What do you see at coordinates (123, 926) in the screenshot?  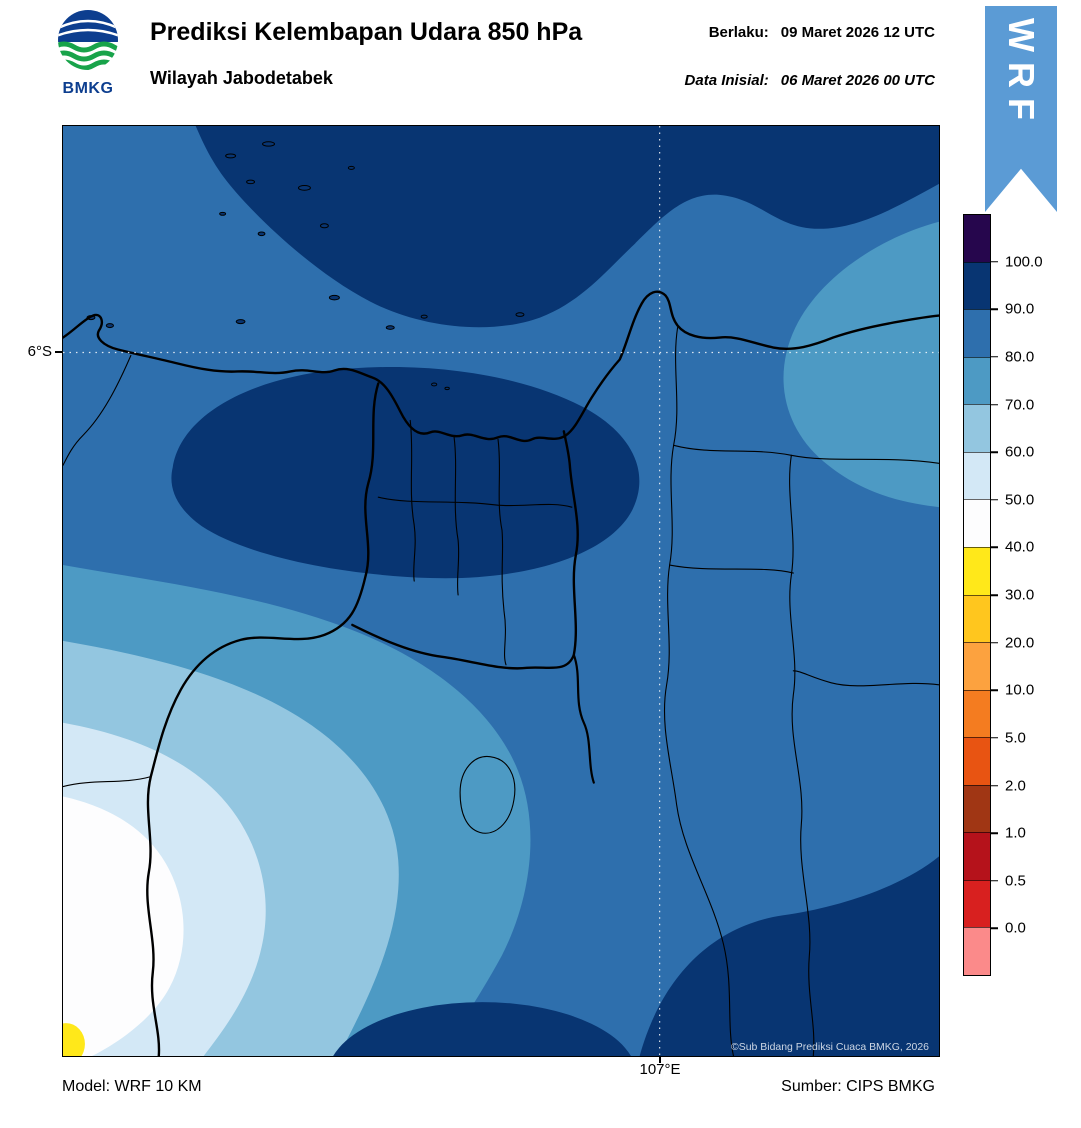 I see `contour-region-40-50-southwest` at bounding box center [123, 926].